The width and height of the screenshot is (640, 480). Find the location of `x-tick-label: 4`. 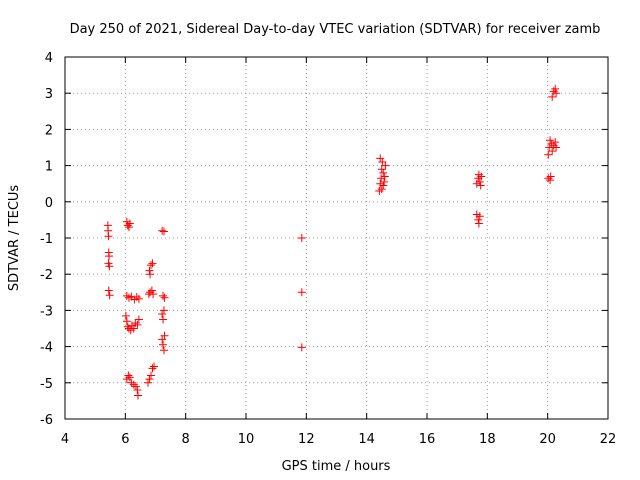

x-tick-label: 4 is located at coordinates (65, 439).